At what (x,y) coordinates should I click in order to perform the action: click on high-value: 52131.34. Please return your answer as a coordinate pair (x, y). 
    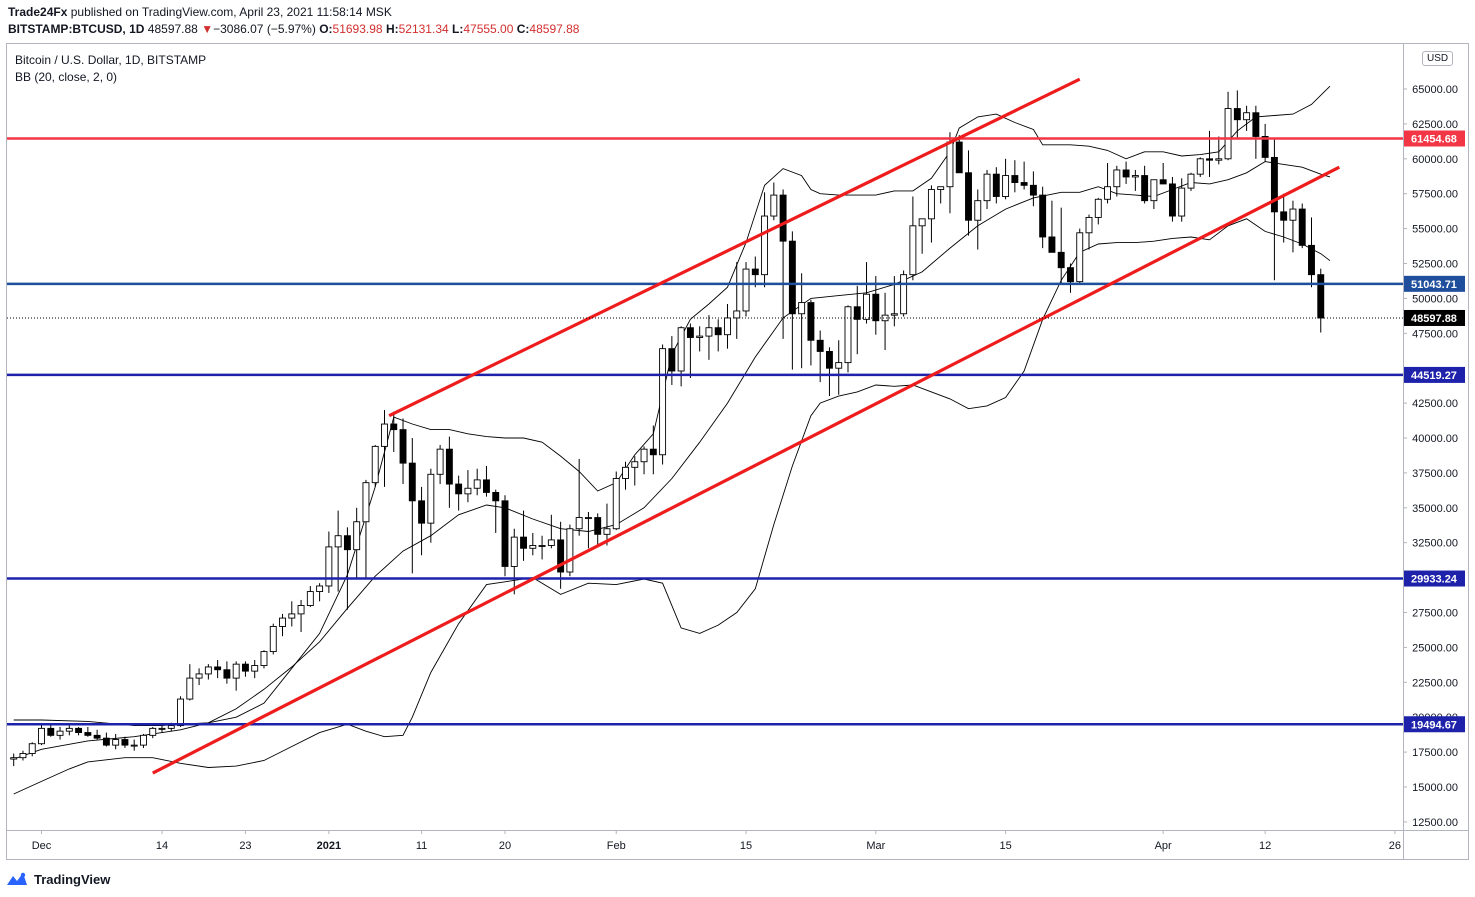
    Looking at the image, I should click on (423, 29).